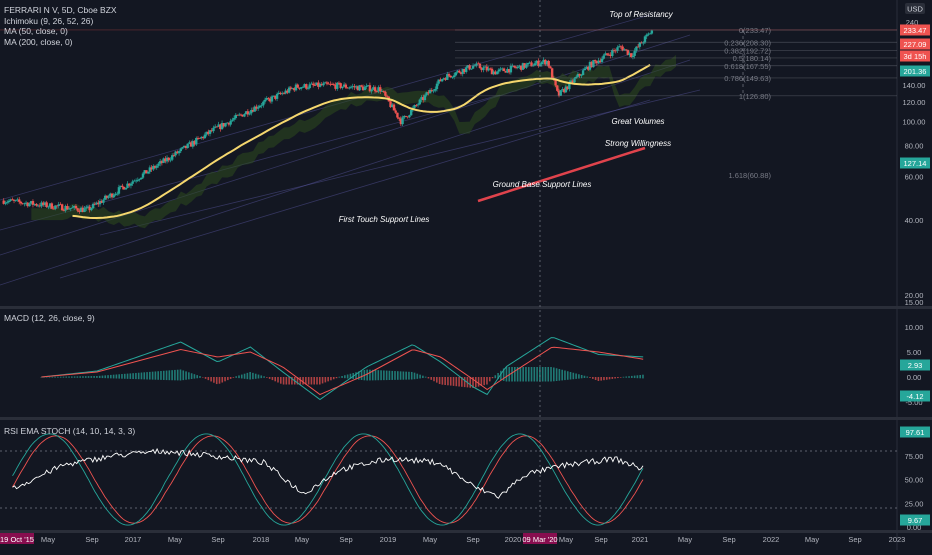 Image resolution: width=932 pixels, height=555 pixels. Describe the element at coordinates (915, 30) in the screenshot. I see `price-tag: 233.47` at that location.